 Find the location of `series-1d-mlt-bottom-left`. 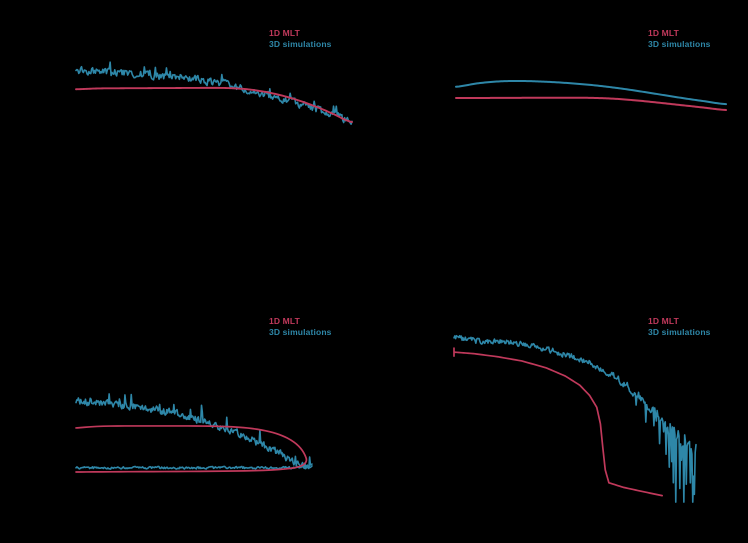

series-1d-mlt-bottom-left is located at coordinates (191, 449).